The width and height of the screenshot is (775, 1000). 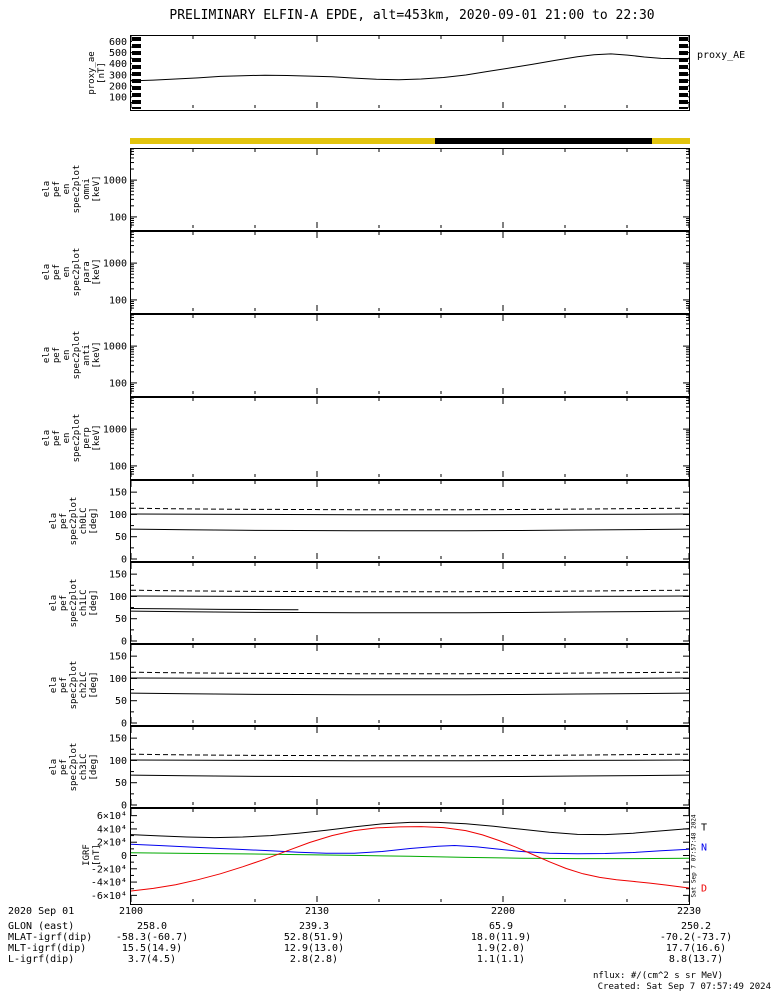 I want to click on svg-text: -6×10⁴, so click(x=109, y=896).